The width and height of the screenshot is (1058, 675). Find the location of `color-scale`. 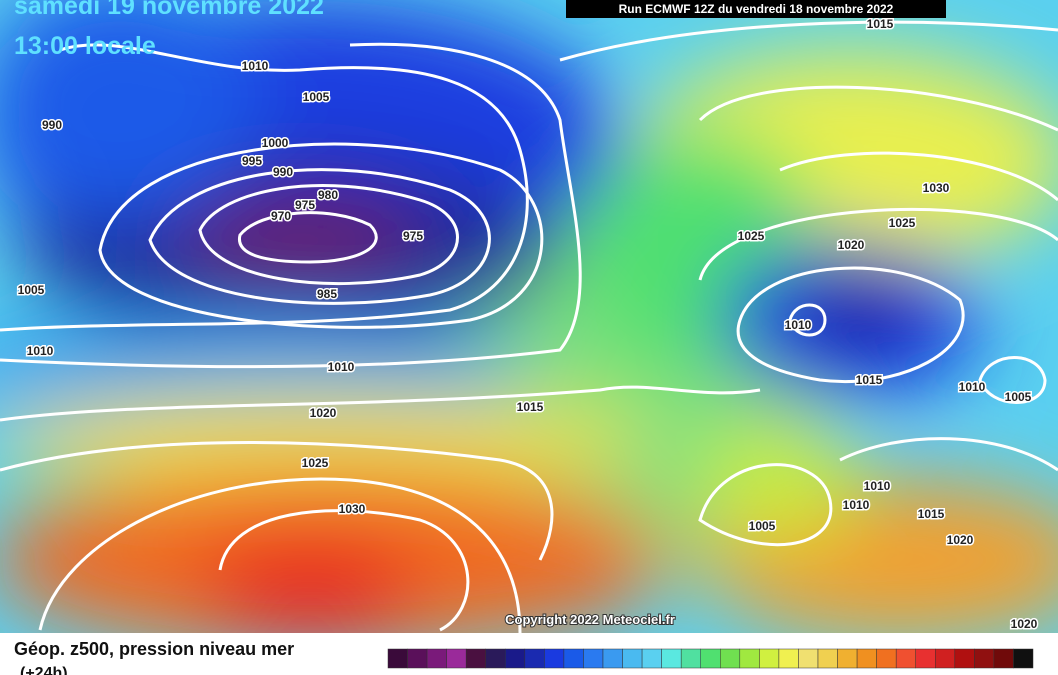

color-scale is located at coordinates (710, 658).